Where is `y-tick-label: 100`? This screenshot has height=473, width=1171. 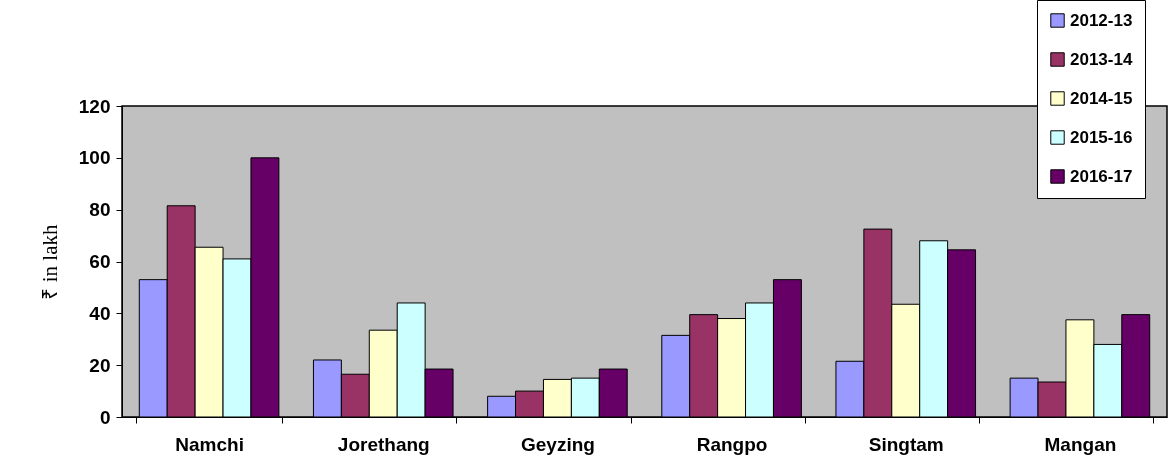
y-tick-label: 100 is located at coordinates (94, 158).